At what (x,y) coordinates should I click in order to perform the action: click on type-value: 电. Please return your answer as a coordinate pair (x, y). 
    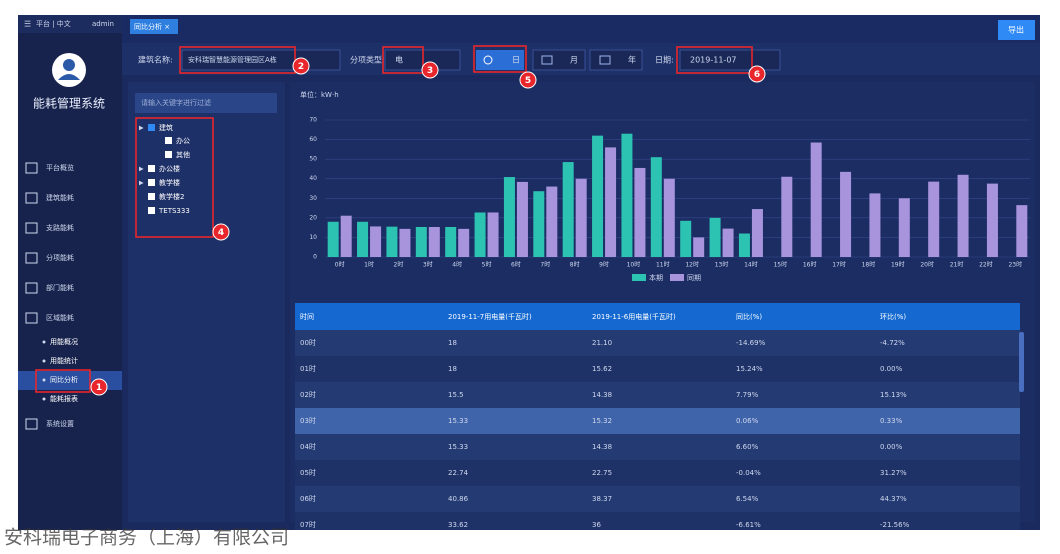
    Looking at the image, I should click on (399, 60).